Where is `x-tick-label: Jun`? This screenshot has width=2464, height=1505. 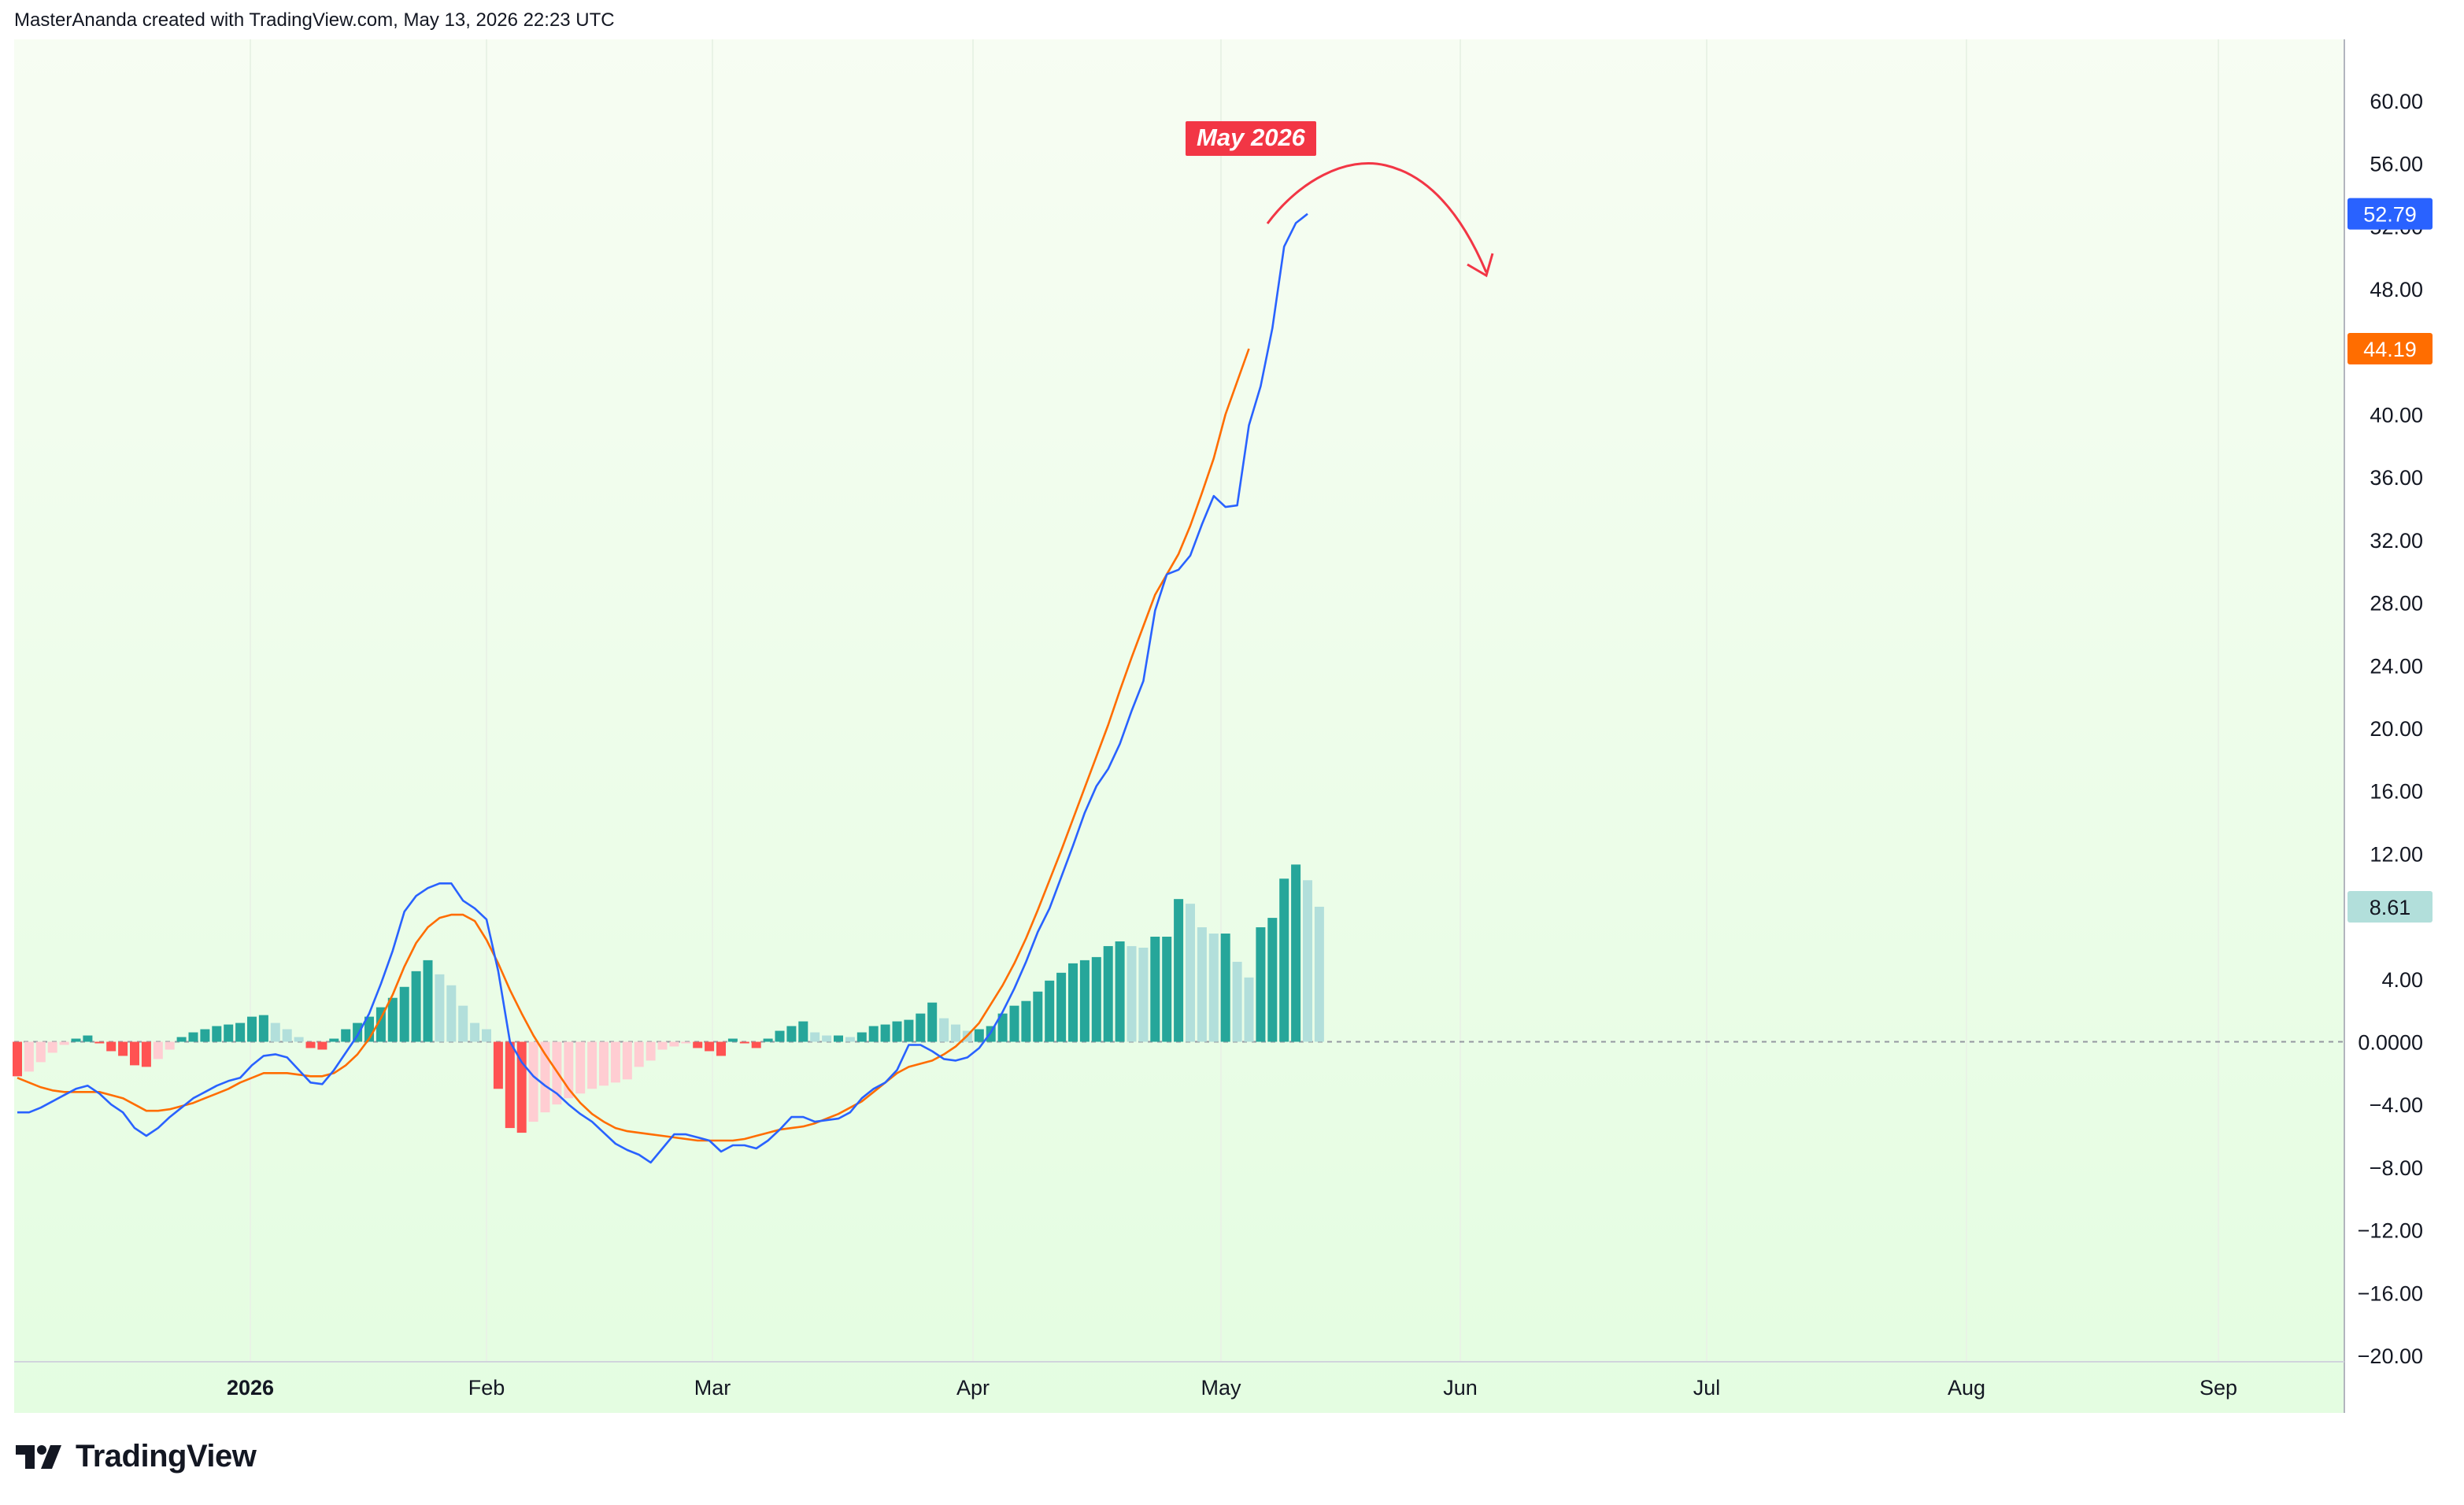 x-tick-label: Jun is located at coordinates (1461, 1388).